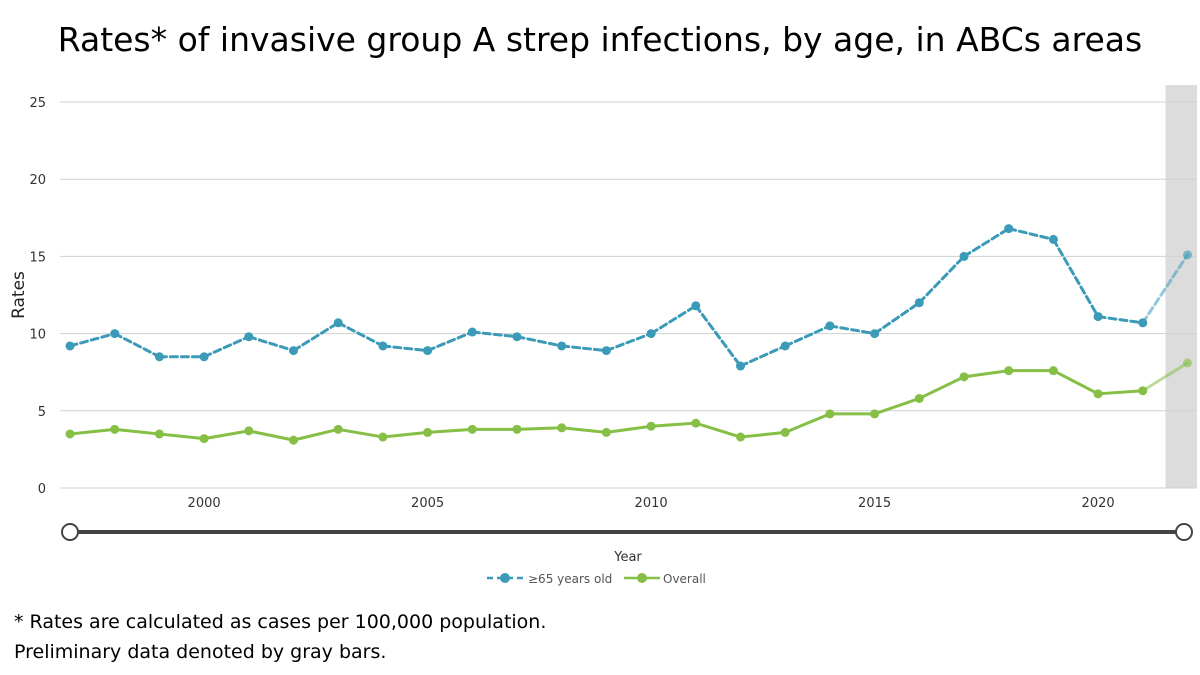  Describe the element at coordinates (684, 579) in the screenshot. I see `legend-overall-label: Overall` at that location.